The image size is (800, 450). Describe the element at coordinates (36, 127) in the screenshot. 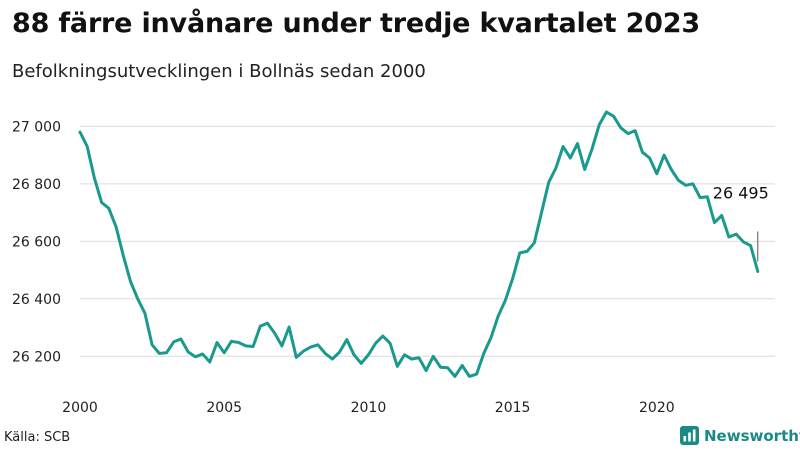

I see `y-tick-label: 27 000` at that location.